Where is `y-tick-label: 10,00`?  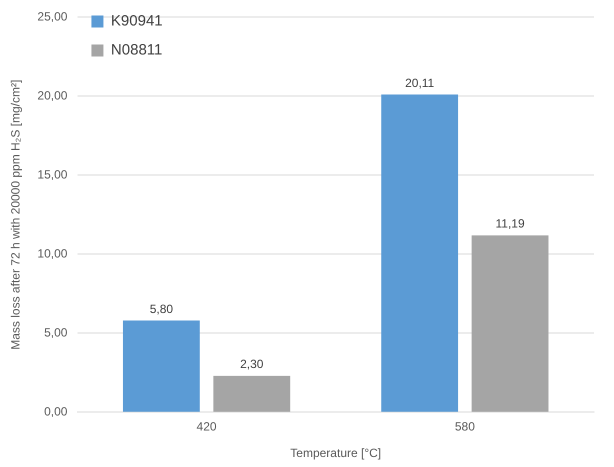 y-tick-label: 10,00 is located at coordinates (52, 253).